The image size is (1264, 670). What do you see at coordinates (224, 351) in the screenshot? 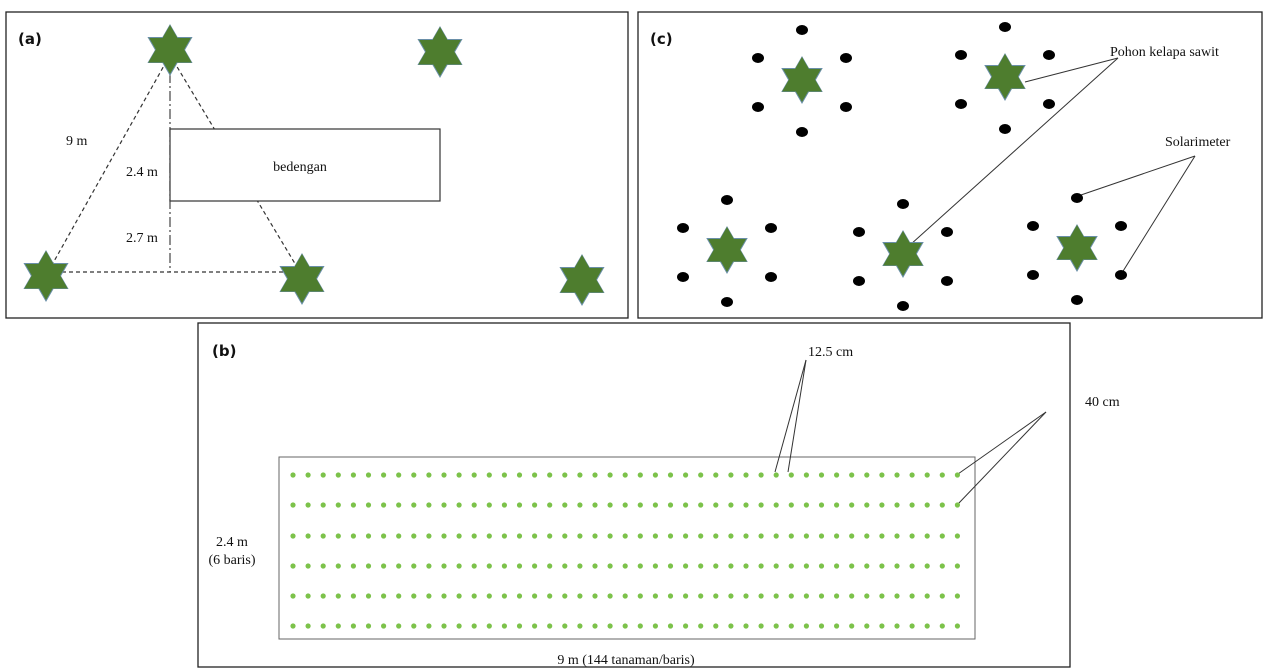
I see `panel-label: (b)` at bounding box center [224, 351].